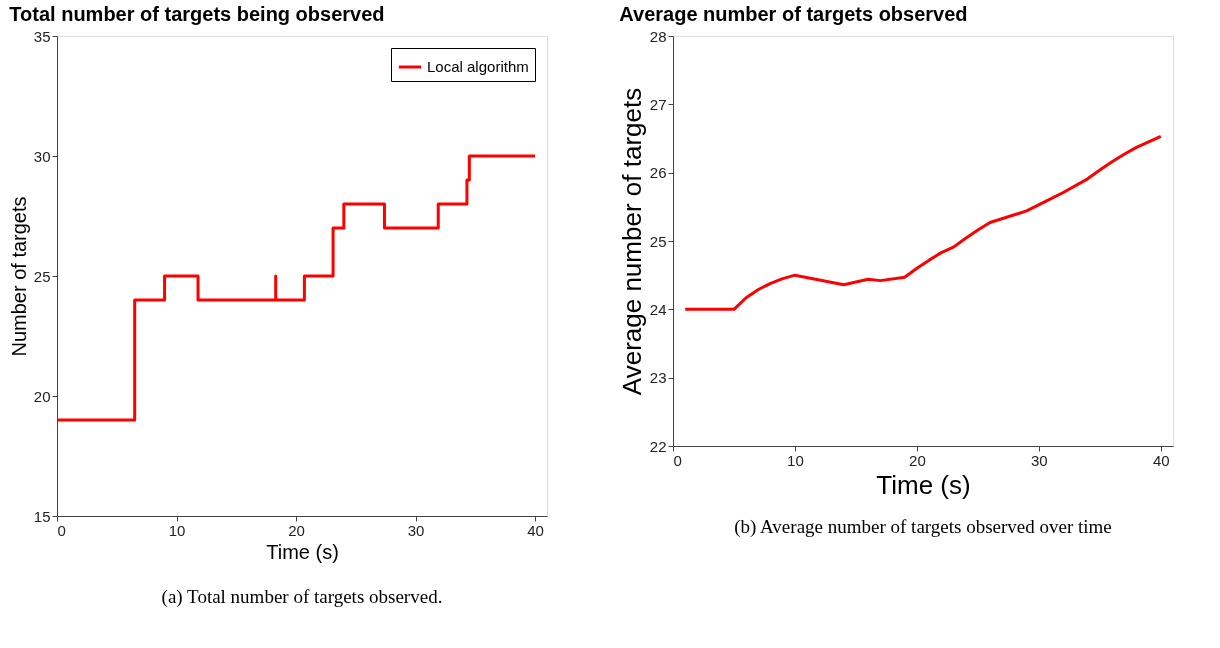 This screenshot has width=1220, height=648. What do you see at coordinates (42, 36) in the screenshot?
I see `y-tick-label: 35` at bounding box center [42, 36].